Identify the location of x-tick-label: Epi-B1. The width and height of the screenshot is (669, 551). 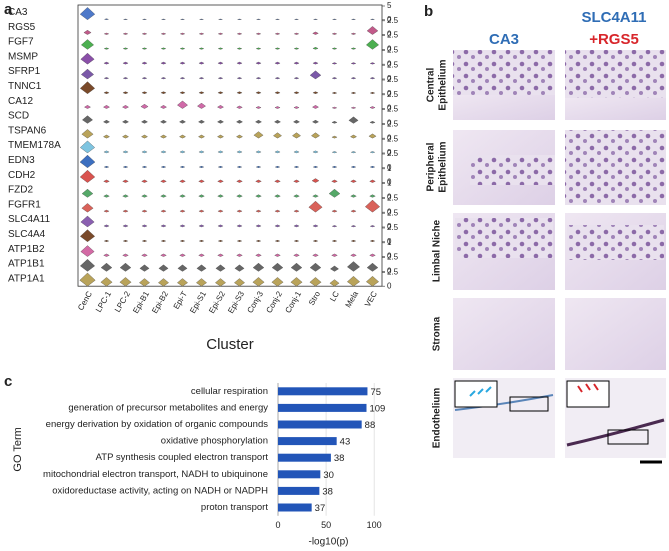
(141, 302).